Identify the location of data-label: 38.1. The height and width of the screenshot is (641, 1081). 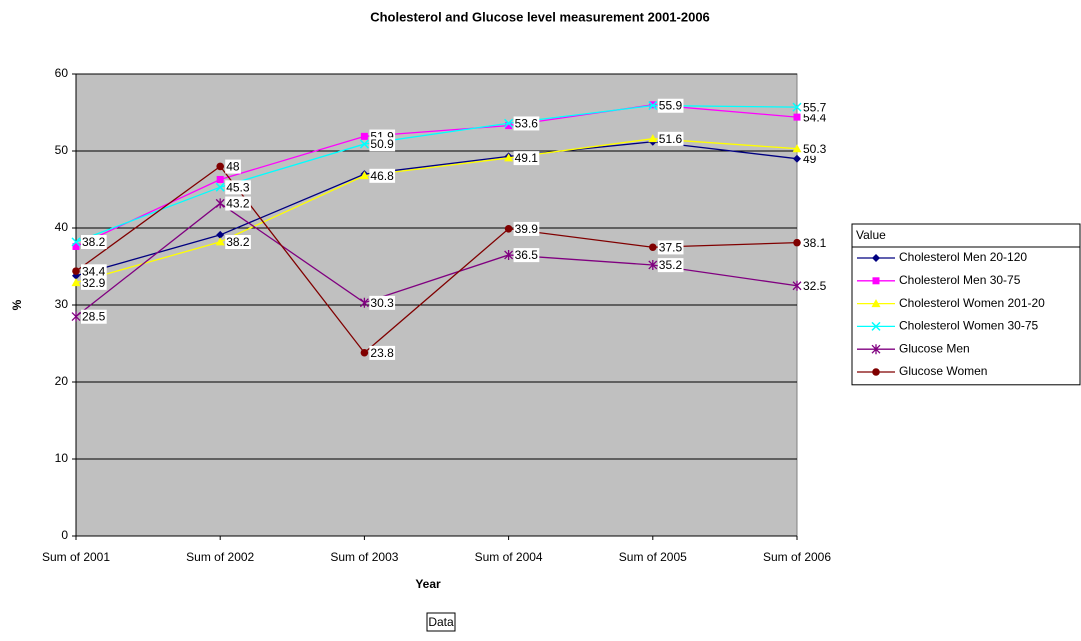
(815, 243).